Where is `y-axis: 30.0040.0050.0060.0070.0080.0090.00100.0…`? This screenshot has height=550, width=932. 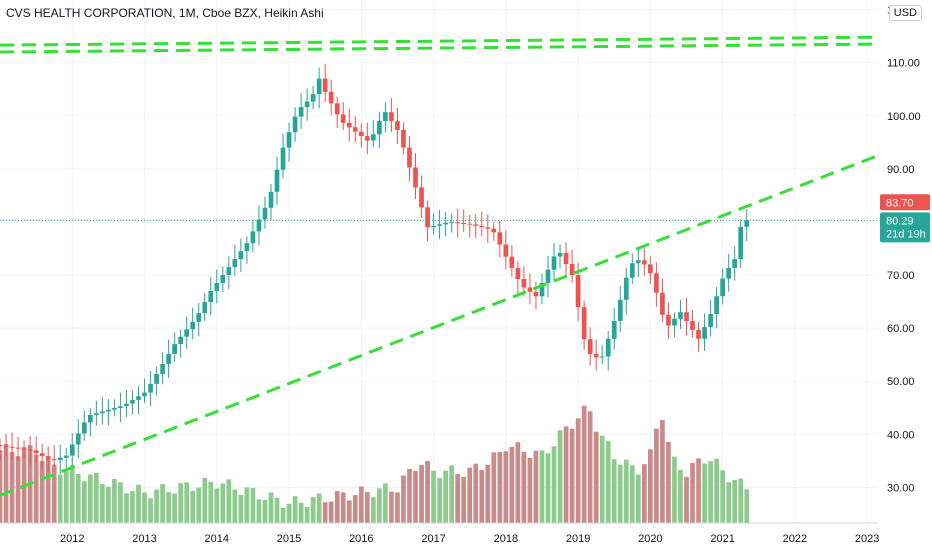
y-axis: 30.0040.0050.0060.0070.0080.0090.00100.0… is located at coordinates (904, 250).